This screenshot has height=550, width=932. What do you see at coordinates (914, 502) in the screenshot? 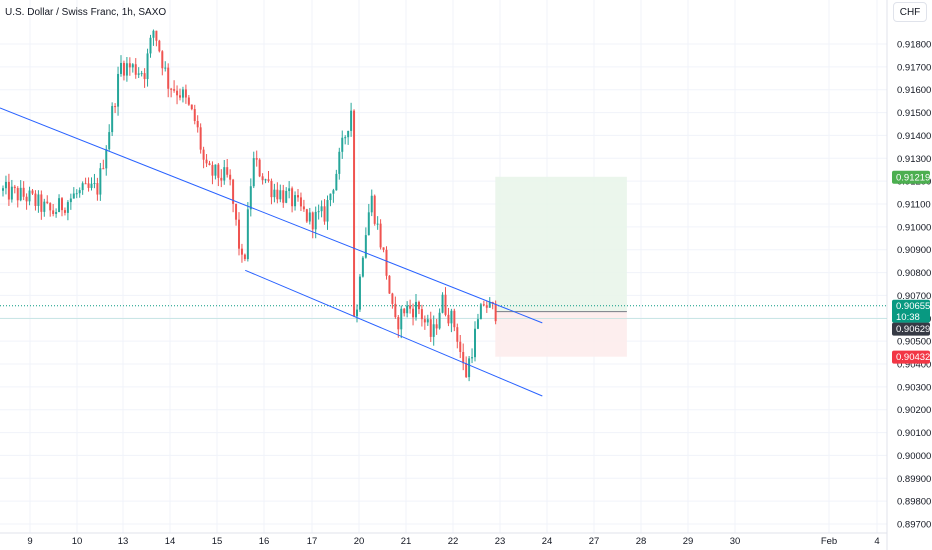
I see `price-tick-label: 0.89800` at bounding box center [914, 502].